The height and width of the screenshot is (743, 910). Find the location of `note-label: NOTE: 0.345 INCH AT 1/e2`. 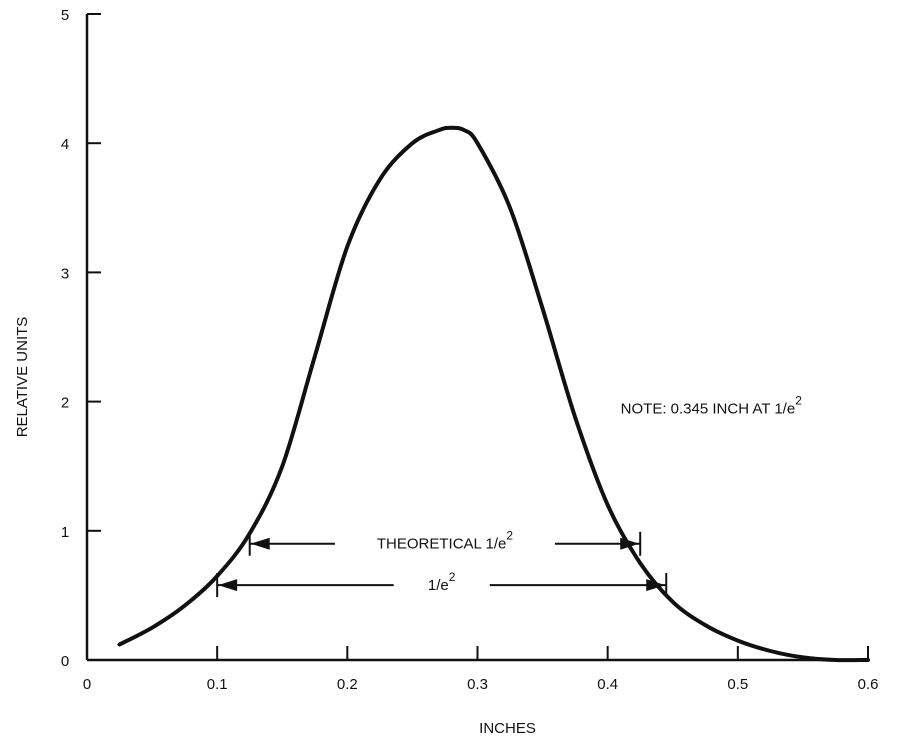

note-label: NOTE: 0.345 INCH AT 1/e2 is located at coordinates (712, 406).